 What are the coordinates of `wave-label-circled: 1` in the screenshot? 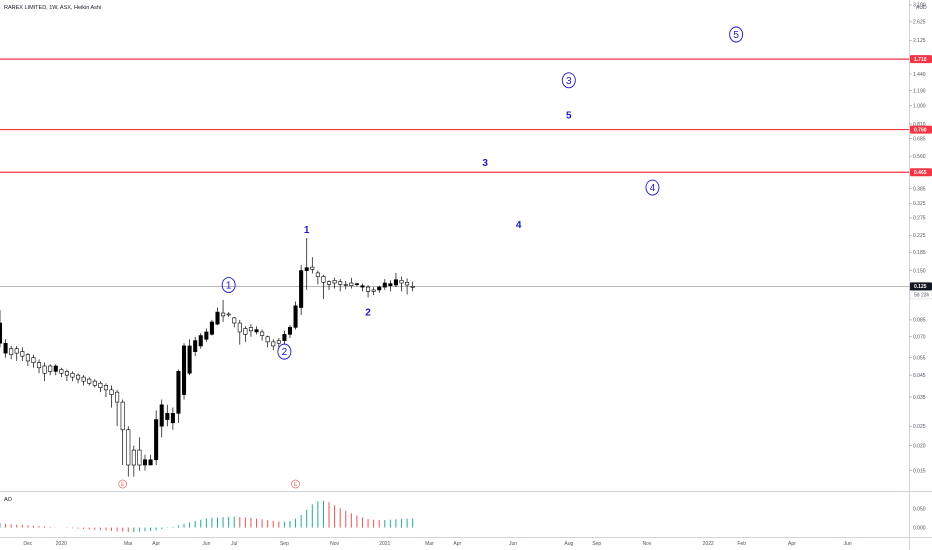 It's located at (229, 286).